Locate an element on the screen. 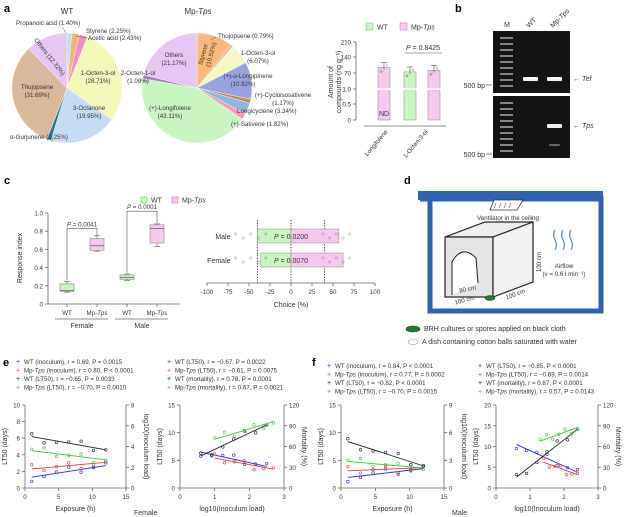 The image size is (624, 517). y-tick-label: 0.8 is located at coordinates (38, 232).